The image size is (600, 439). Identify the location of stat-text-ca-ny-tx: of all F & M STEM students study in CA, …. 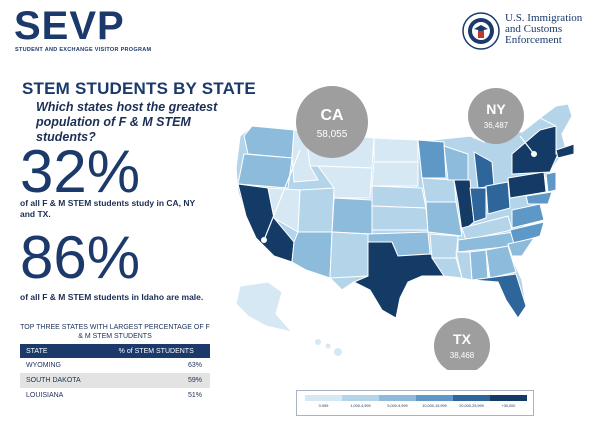
(108, 208).